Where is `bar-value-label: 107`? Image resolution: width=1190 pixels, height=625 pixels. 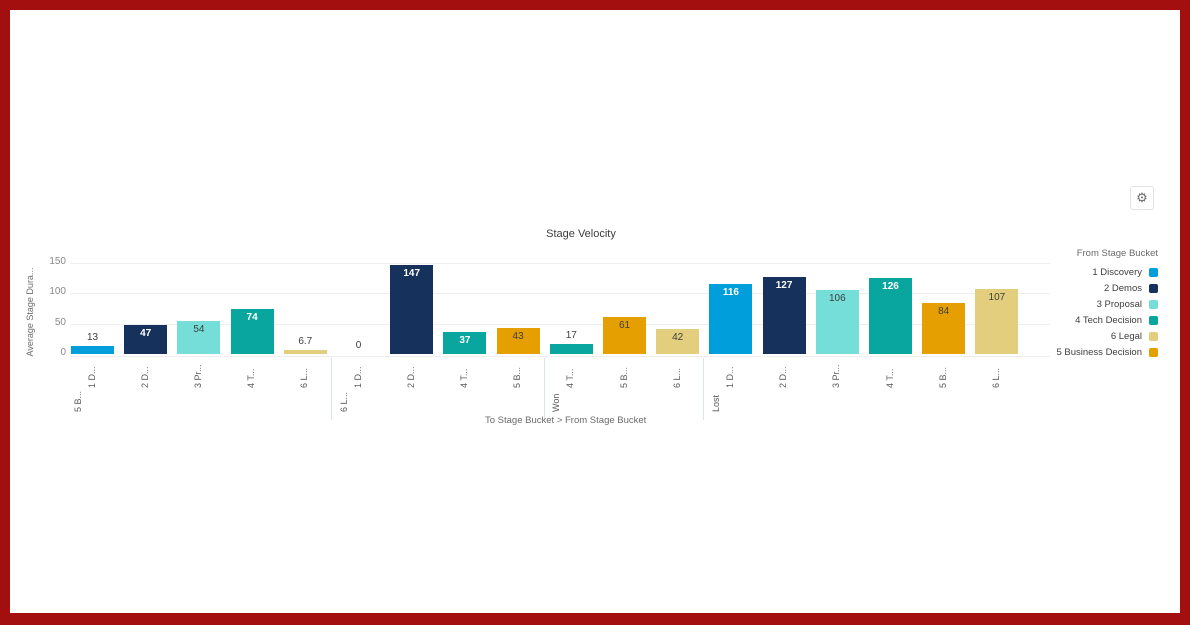 bar-value-label: 107 is located at coordinates (997, 298).